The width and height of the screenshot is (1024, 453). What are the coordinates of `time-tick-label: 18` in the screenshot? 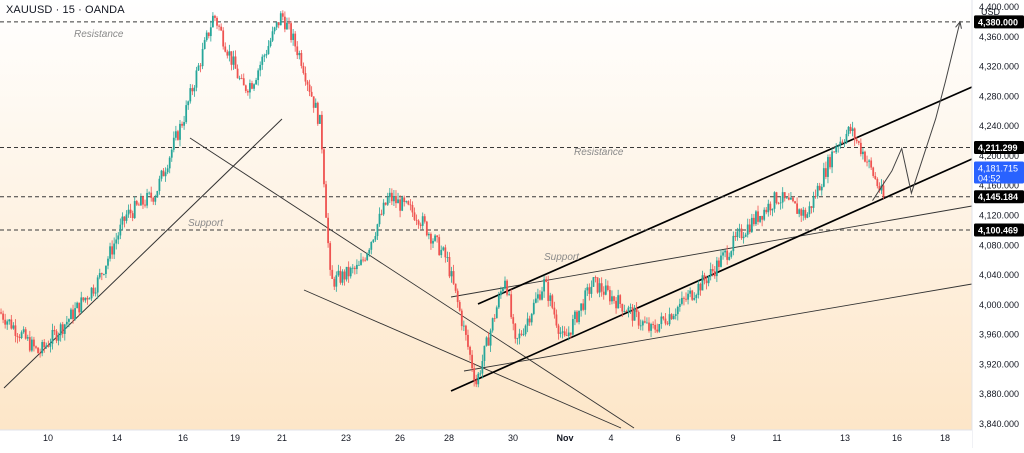 It's located at (945, 438).